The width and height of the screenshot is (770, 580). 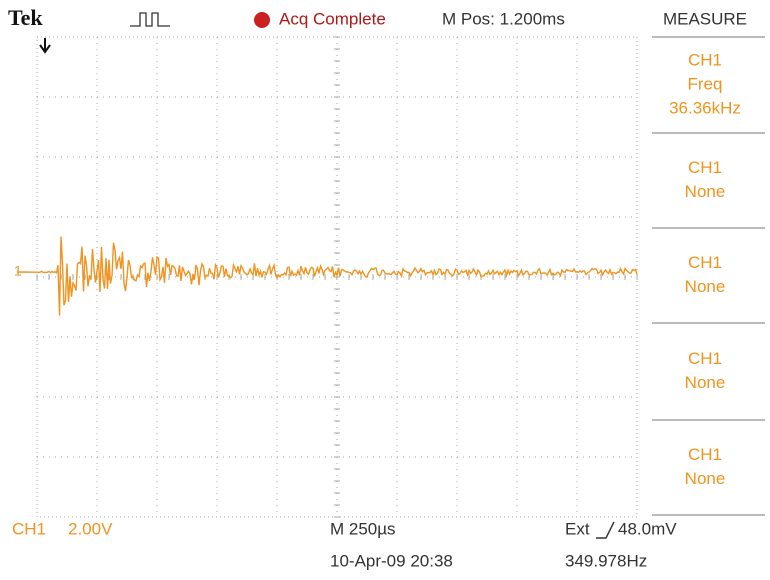 I want to click on footer-scale: 2.00V, so click(x=90, y=528).